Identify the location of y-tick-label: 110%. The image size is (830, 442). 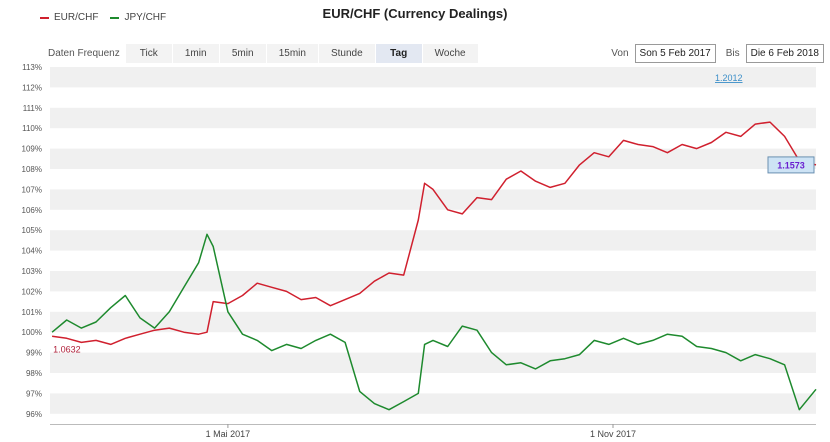
(32, 128).